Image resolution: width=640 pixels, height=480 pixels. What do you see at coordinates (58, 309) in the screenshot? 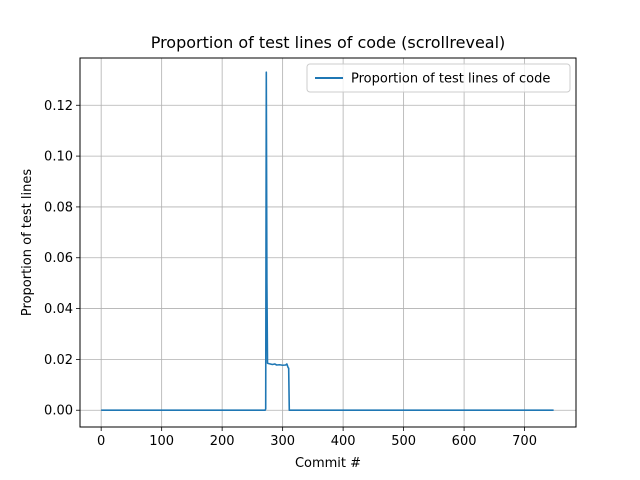
I see `y-tick-label: 0.04` at bounding box center [58, 309].